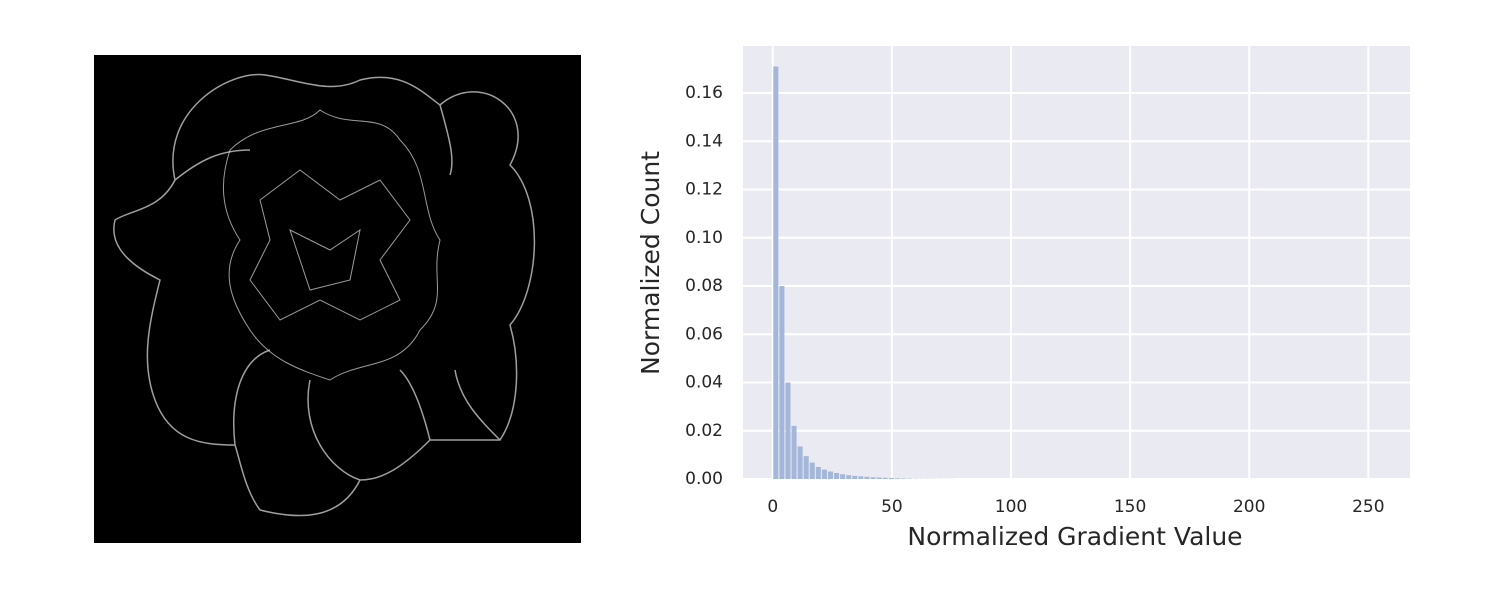 This screenshot has height=596, width=1500. Describe the element at coordinates (772, 507) in the screenshot. I see `x-tick-label: 0` at that location.